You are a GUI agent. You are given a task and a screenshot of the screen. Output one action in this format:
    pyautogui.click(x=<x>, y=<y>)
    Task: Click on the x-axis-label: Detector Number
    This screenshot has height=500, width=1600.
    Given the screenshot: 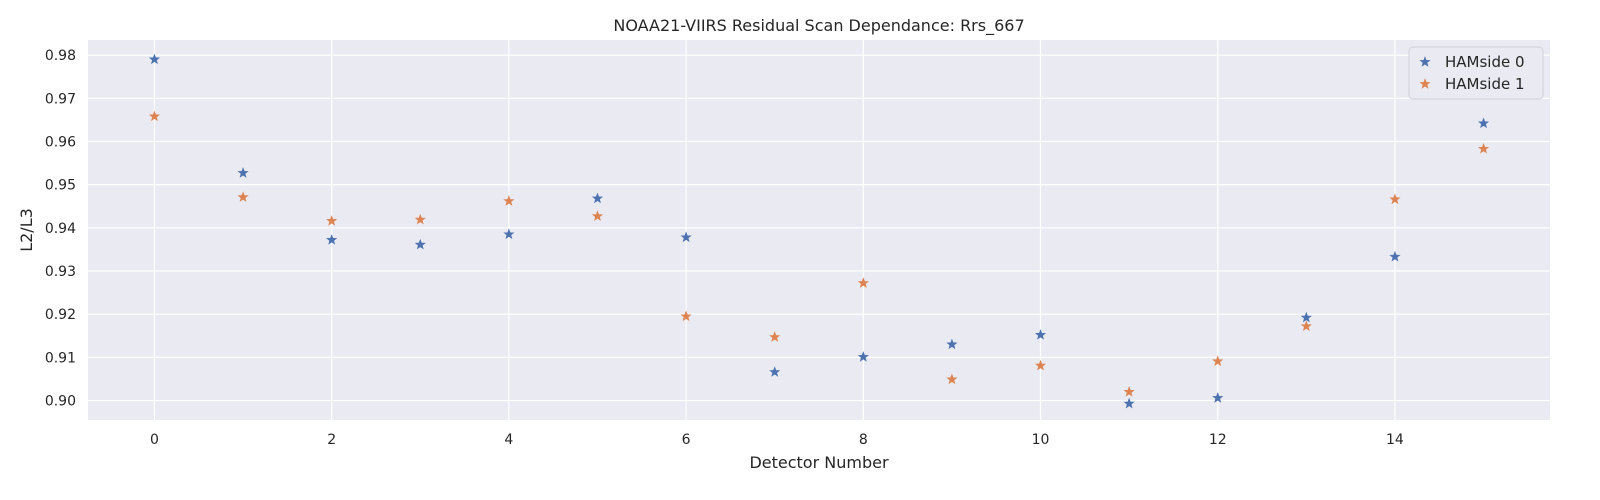 What is the action you would take?
    pyautogui.click(x=819, y=462)
    